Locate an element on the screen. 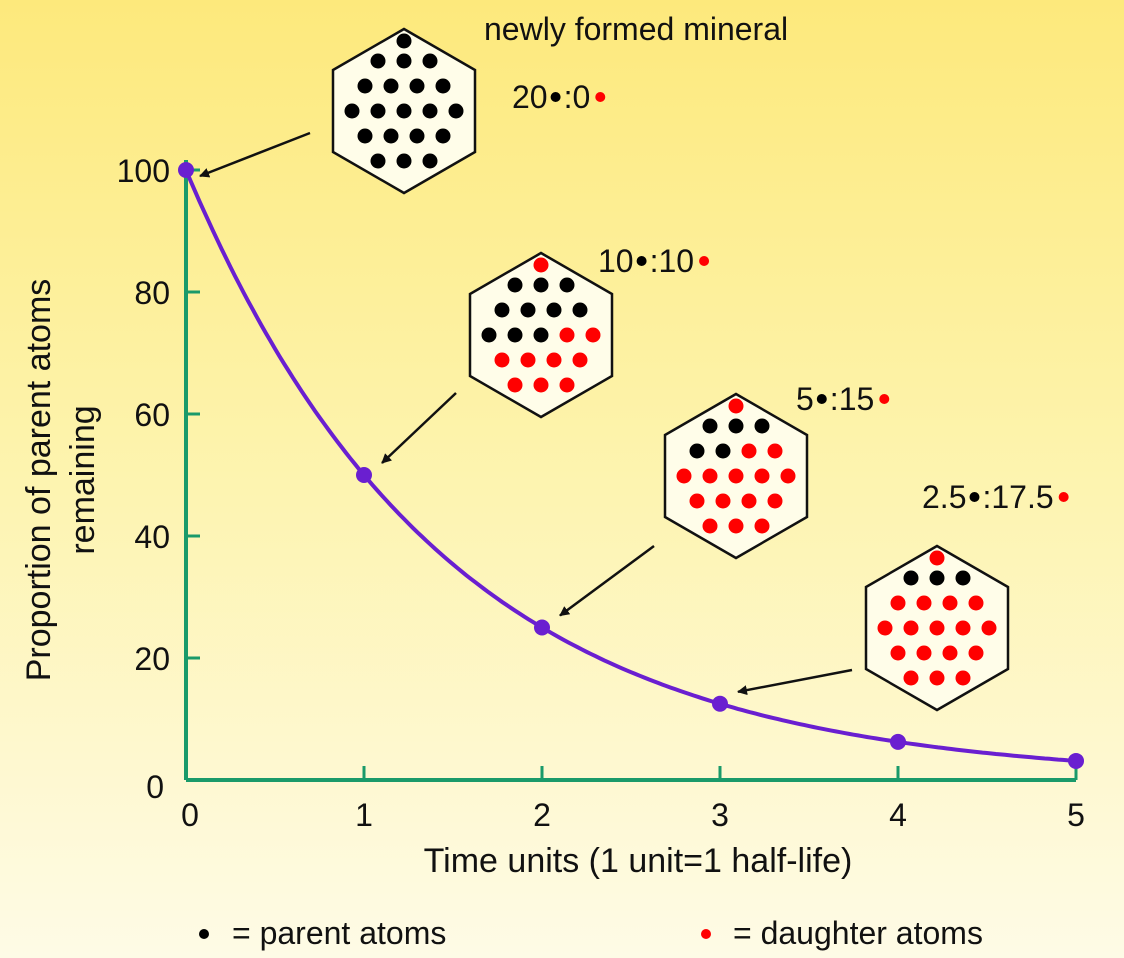 Image resolution: width=1124 pixels, height=958 pixels. parent-count-label: 5 is located at coordinates (805, 399).